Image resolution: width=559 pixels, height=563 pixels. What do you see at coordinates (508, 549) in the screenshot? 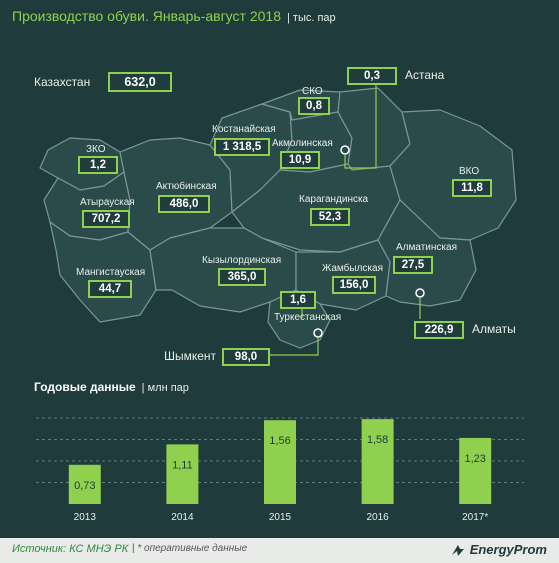
I see `brand-name: EnergyProm` at bounding box center [508, 549].